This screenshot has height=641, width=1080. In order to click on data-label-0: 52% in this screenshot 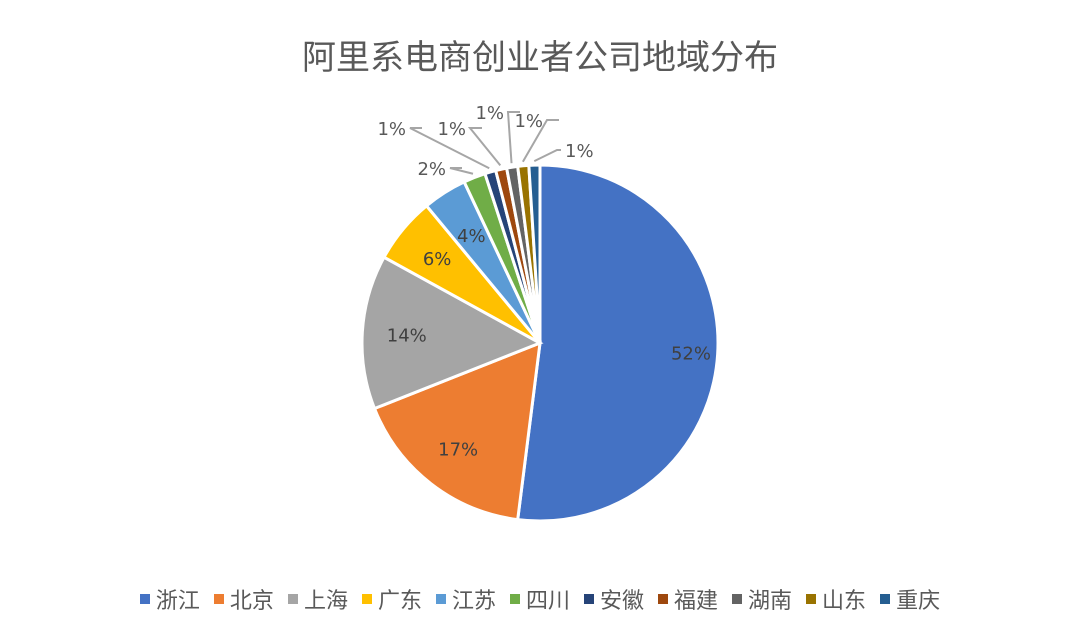, I will do `click(691, 354)`.